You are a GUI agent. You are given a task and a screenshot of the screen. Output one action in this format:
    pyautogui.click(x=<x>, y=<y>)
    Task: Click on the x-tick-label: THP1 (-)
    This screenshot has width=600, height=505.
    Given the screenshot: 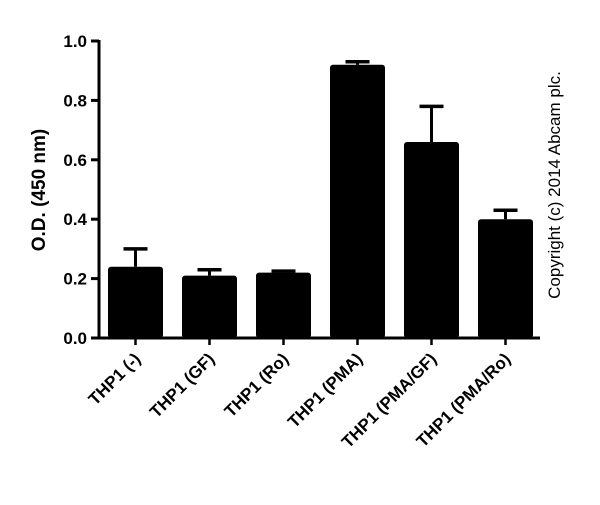 What is the action you would take?
    pyautogui.click(x=115, y=379)
    